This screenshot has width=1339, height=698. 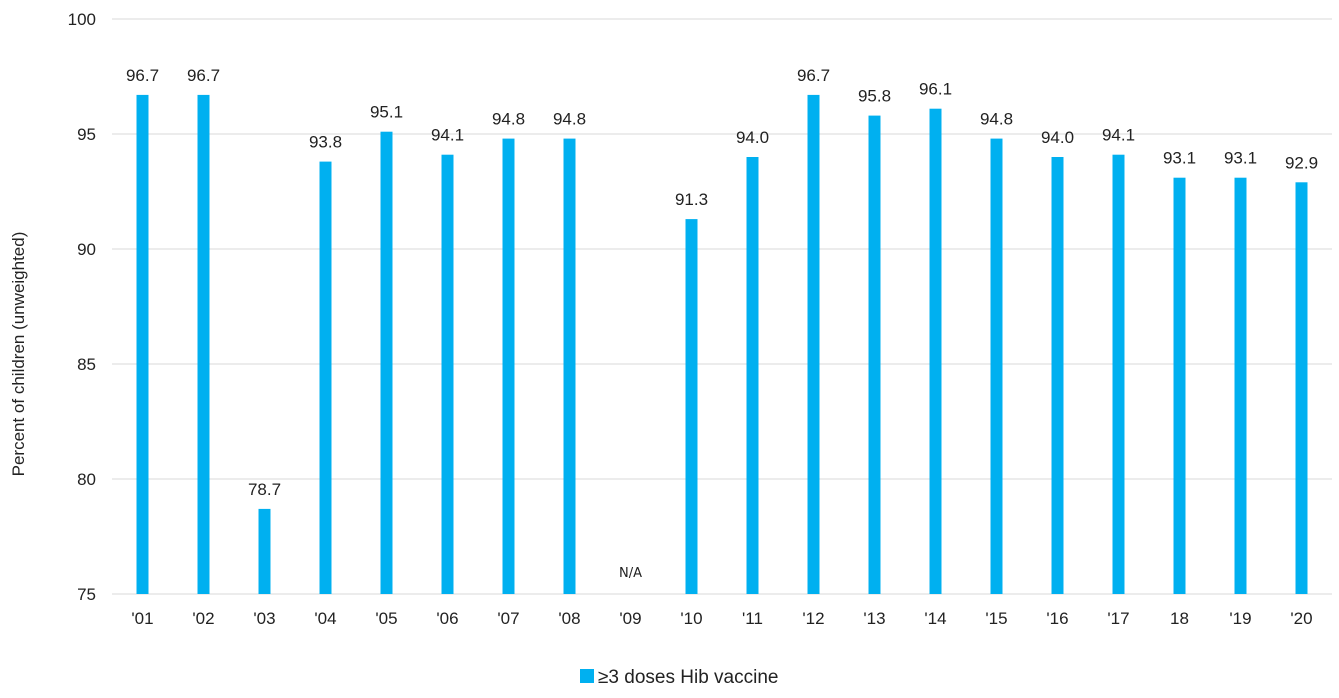 I want to click on data-label: 92.9, so click(x=1301, y=162).